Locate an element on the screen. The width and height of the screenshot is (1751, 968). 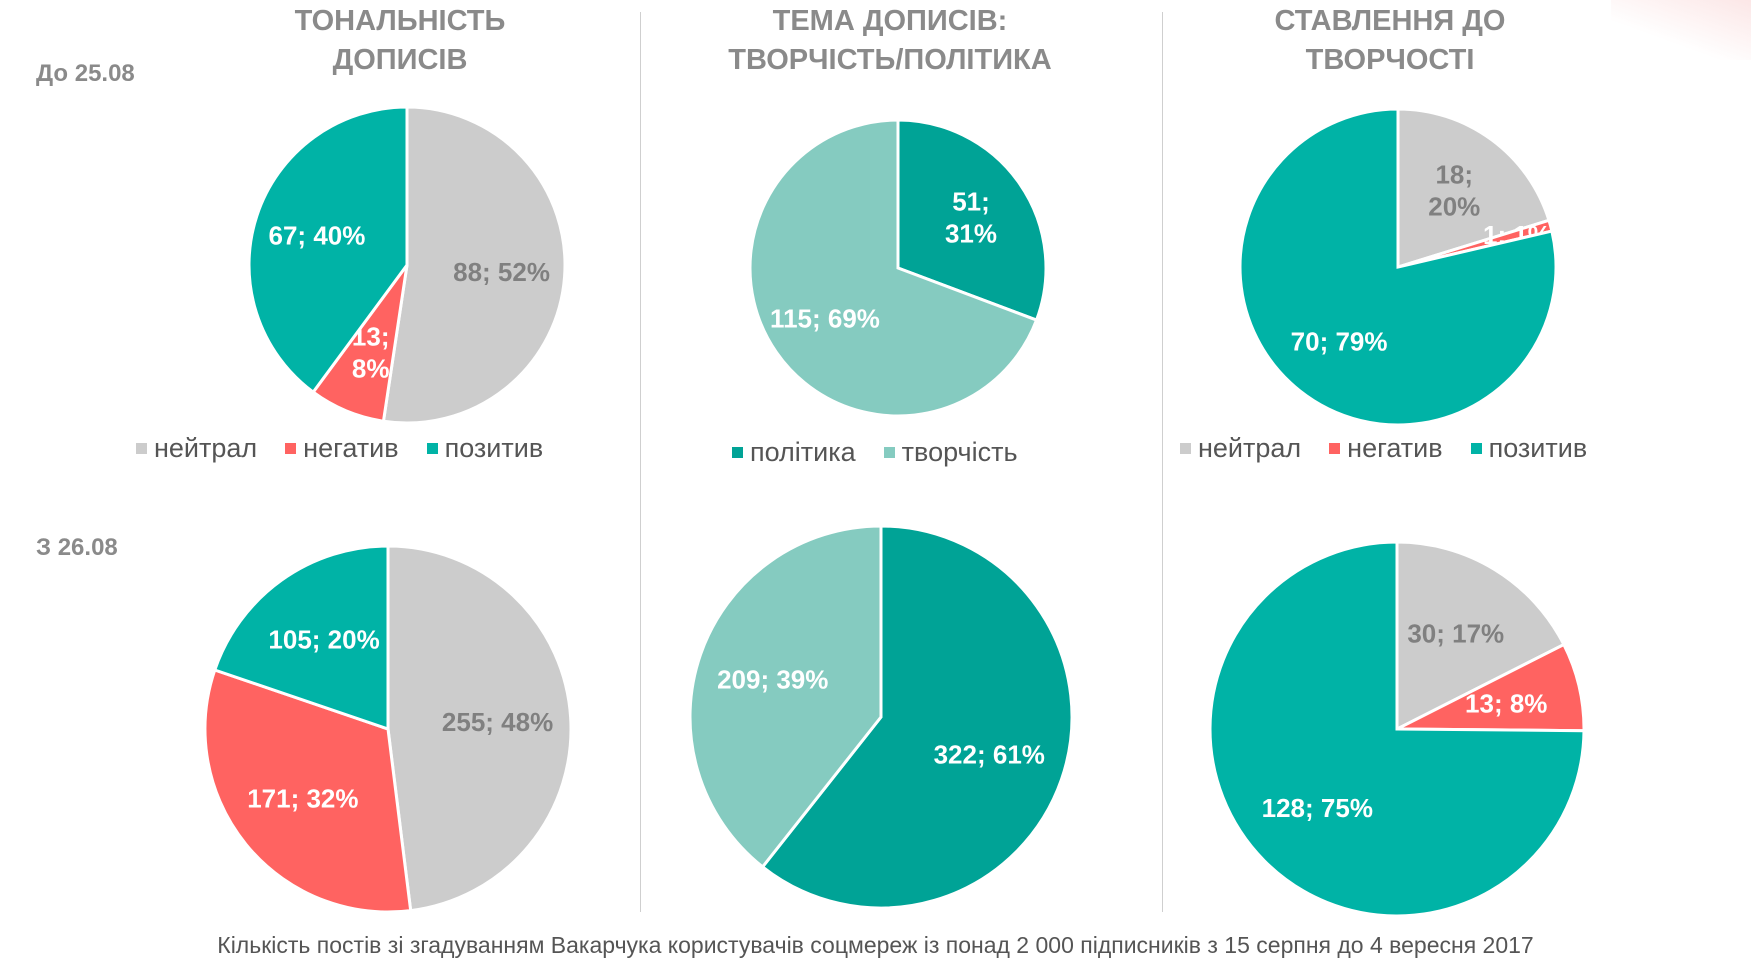
row-label-after: З 26.08 is located at coordinates (77, 547).